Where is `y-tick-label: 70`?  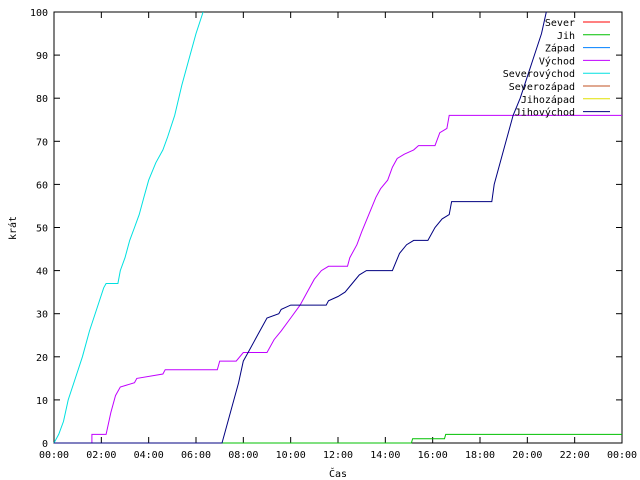
y-tick-label: 70 is located at coordinates (42, 142).